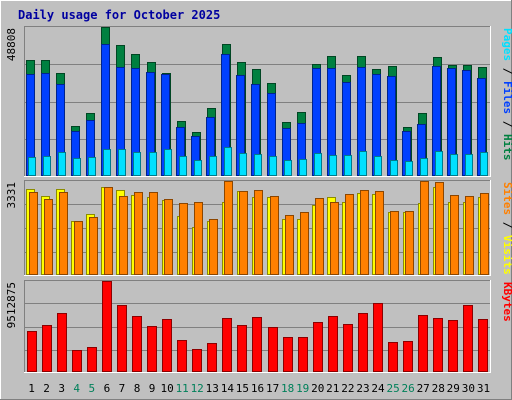 The image size is (512, 400). I want to click on x-tick-label: 16, so click(257, 388).